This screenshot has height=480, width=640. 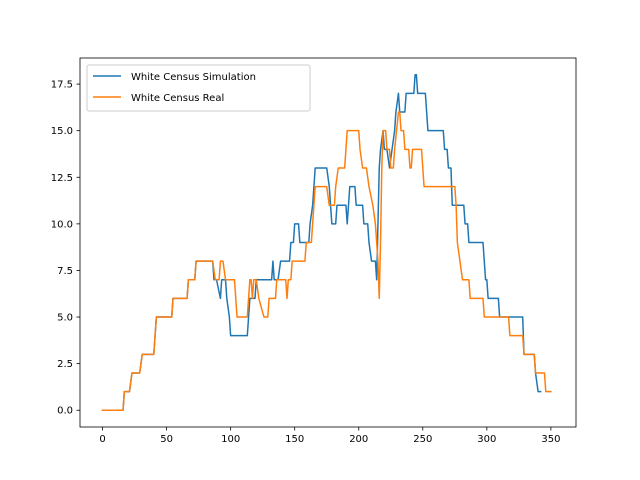 I want to click on x-tick-label: 250, so click(x=422, y=439).